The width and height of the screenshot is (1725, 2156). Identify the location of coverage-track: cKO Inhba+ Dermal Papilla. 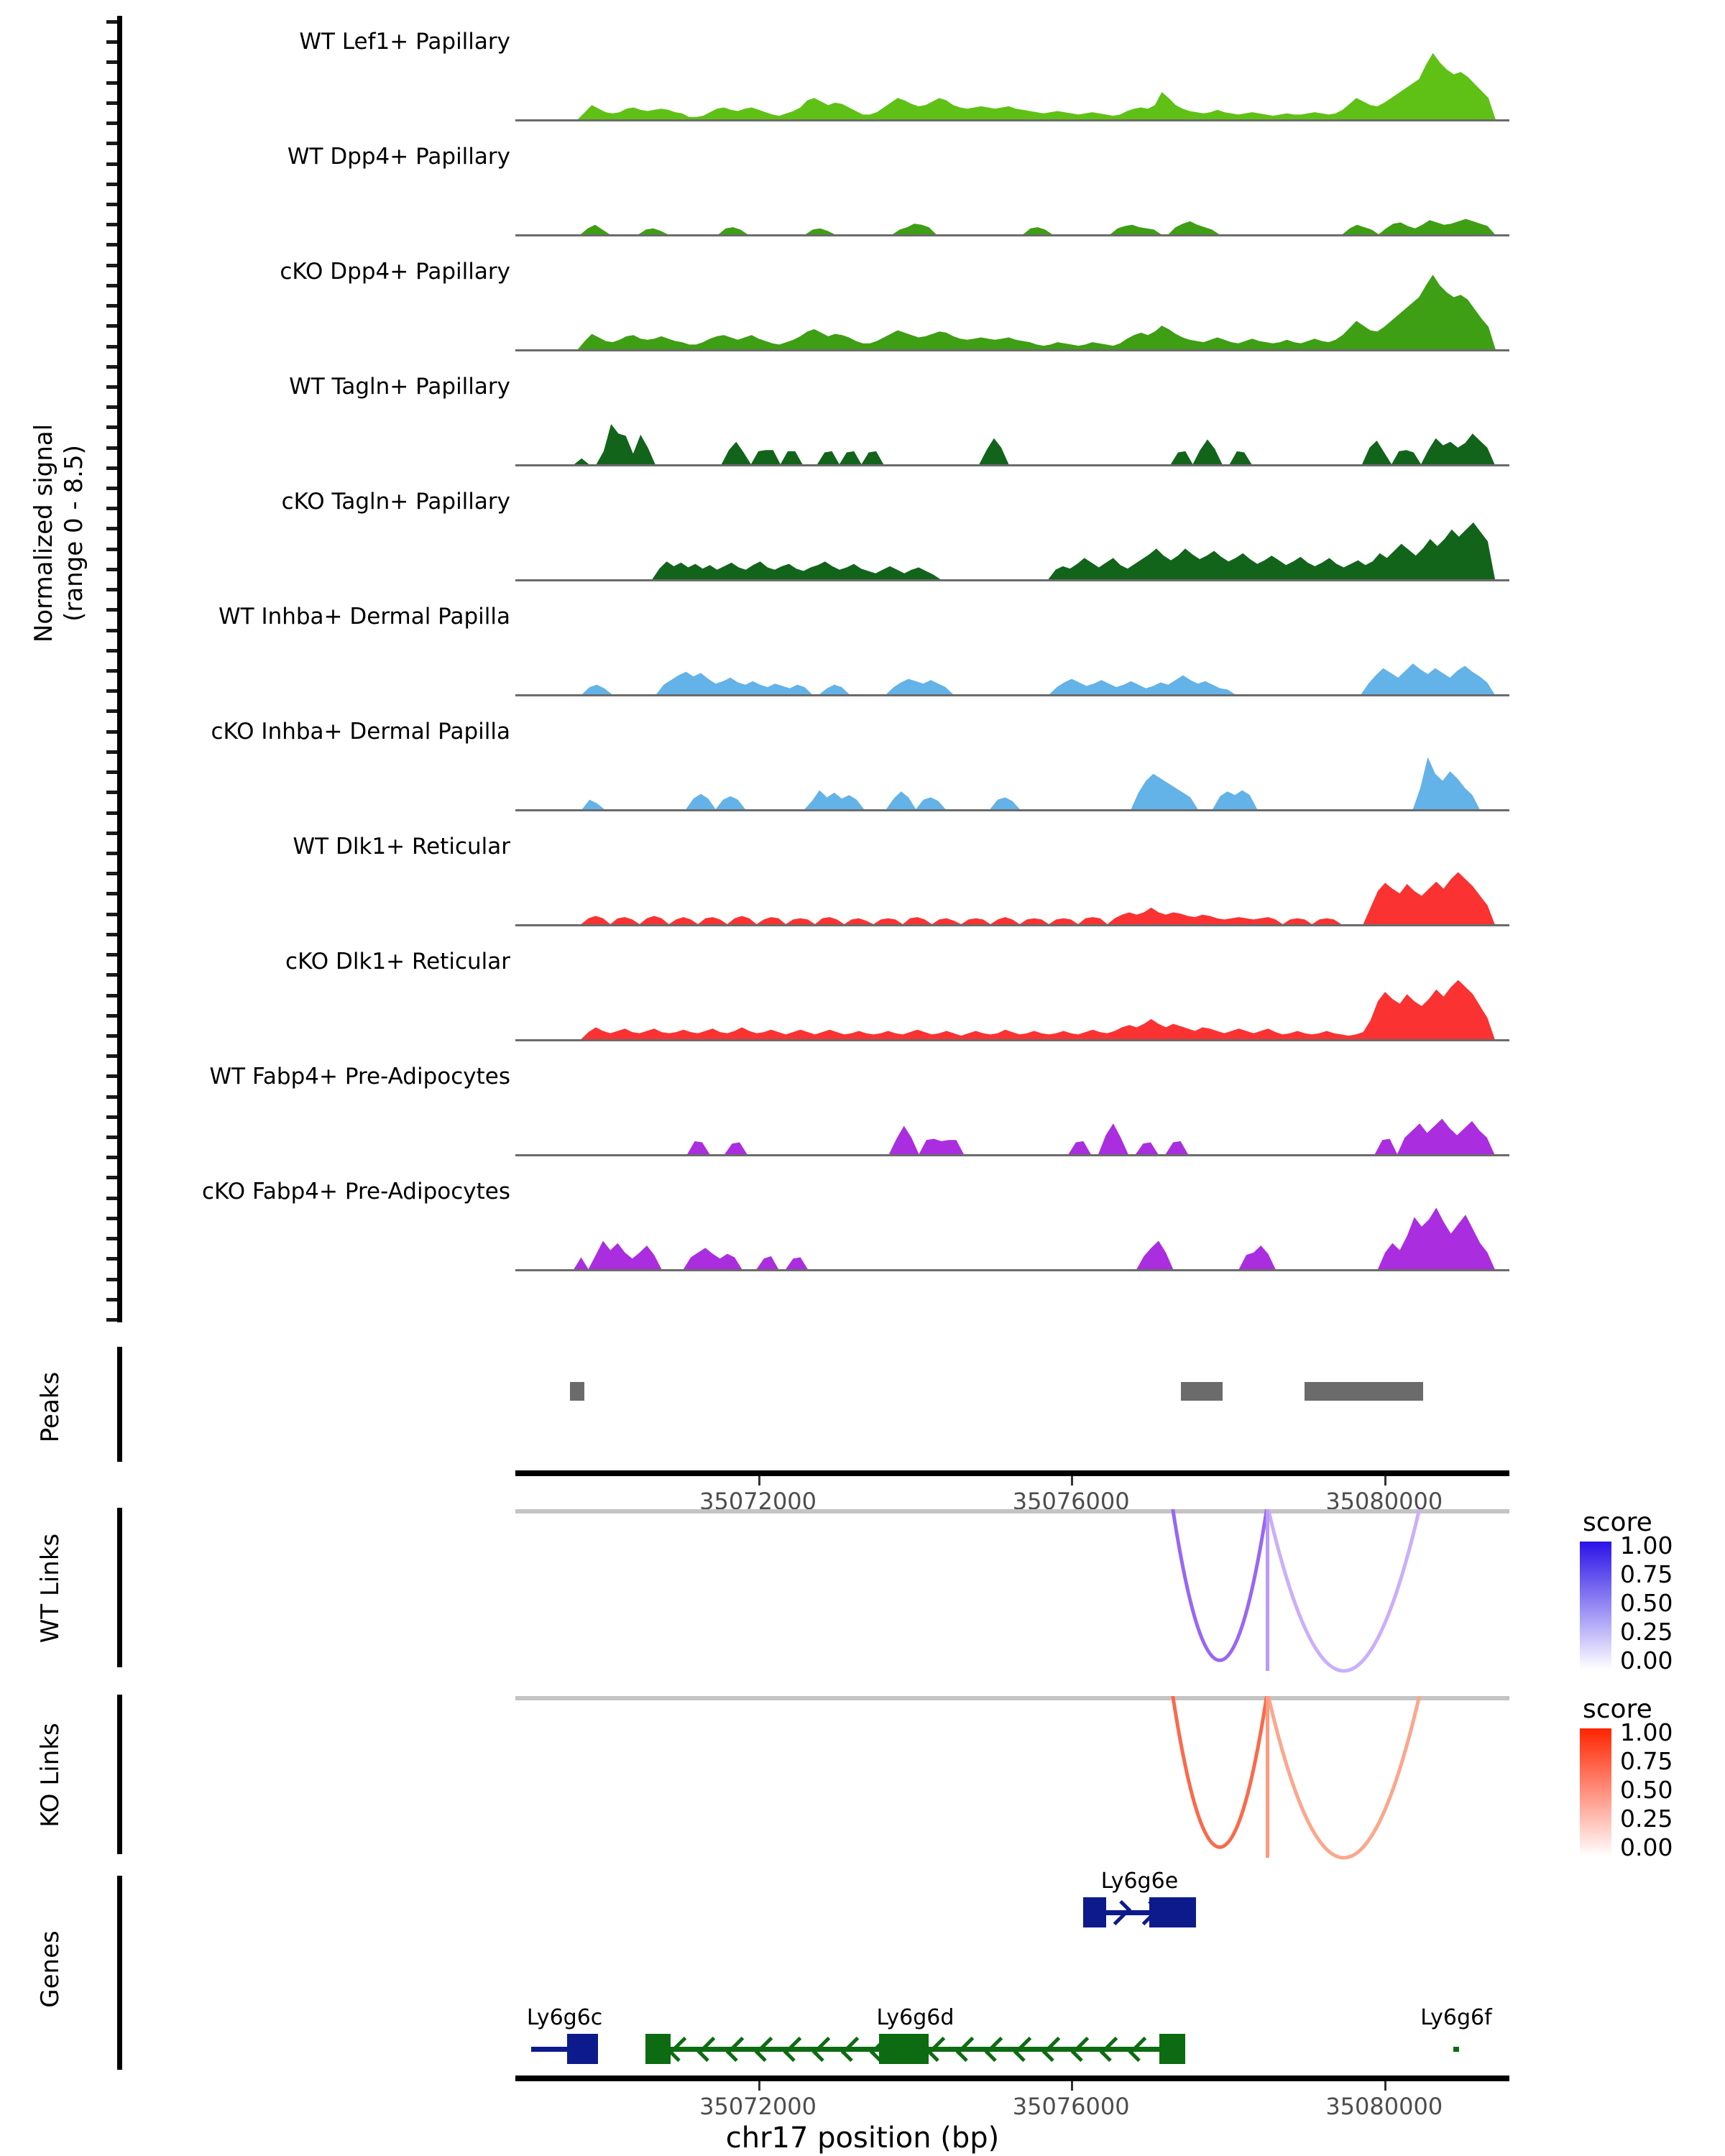
(862, 761).